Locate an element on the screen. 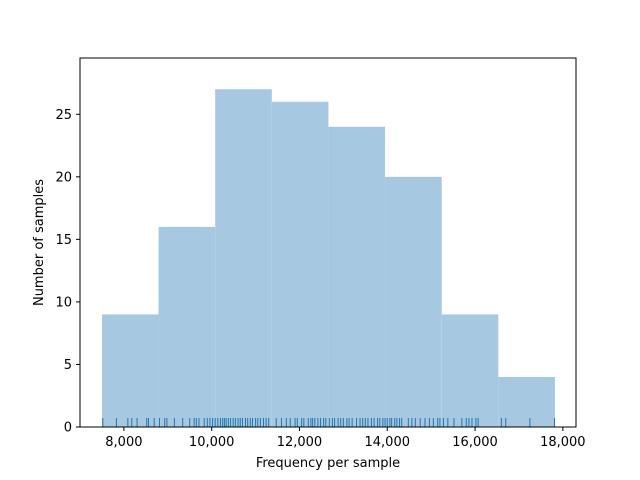  y-tick-label-4: 15 is located at coordinates (63, 240).